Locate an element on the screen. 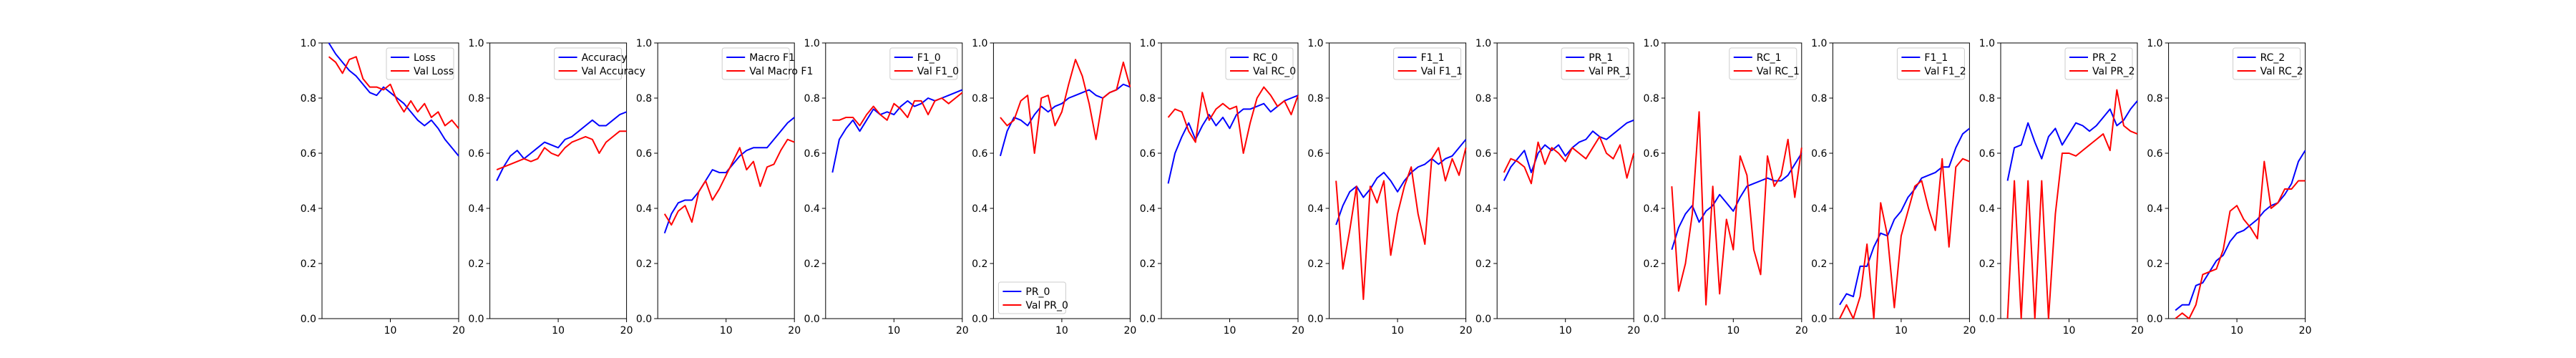 The width and height of the screenshot is (2576, 358). legend-label: PR_1 is located at coordinates (1601, 58).